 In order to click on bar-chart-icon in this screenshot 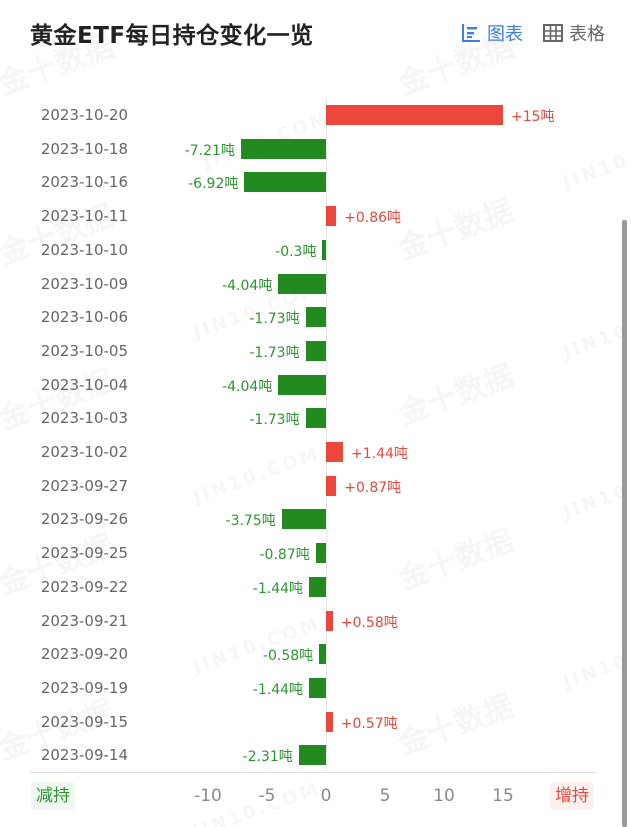, I will do `click(471, 33)`.